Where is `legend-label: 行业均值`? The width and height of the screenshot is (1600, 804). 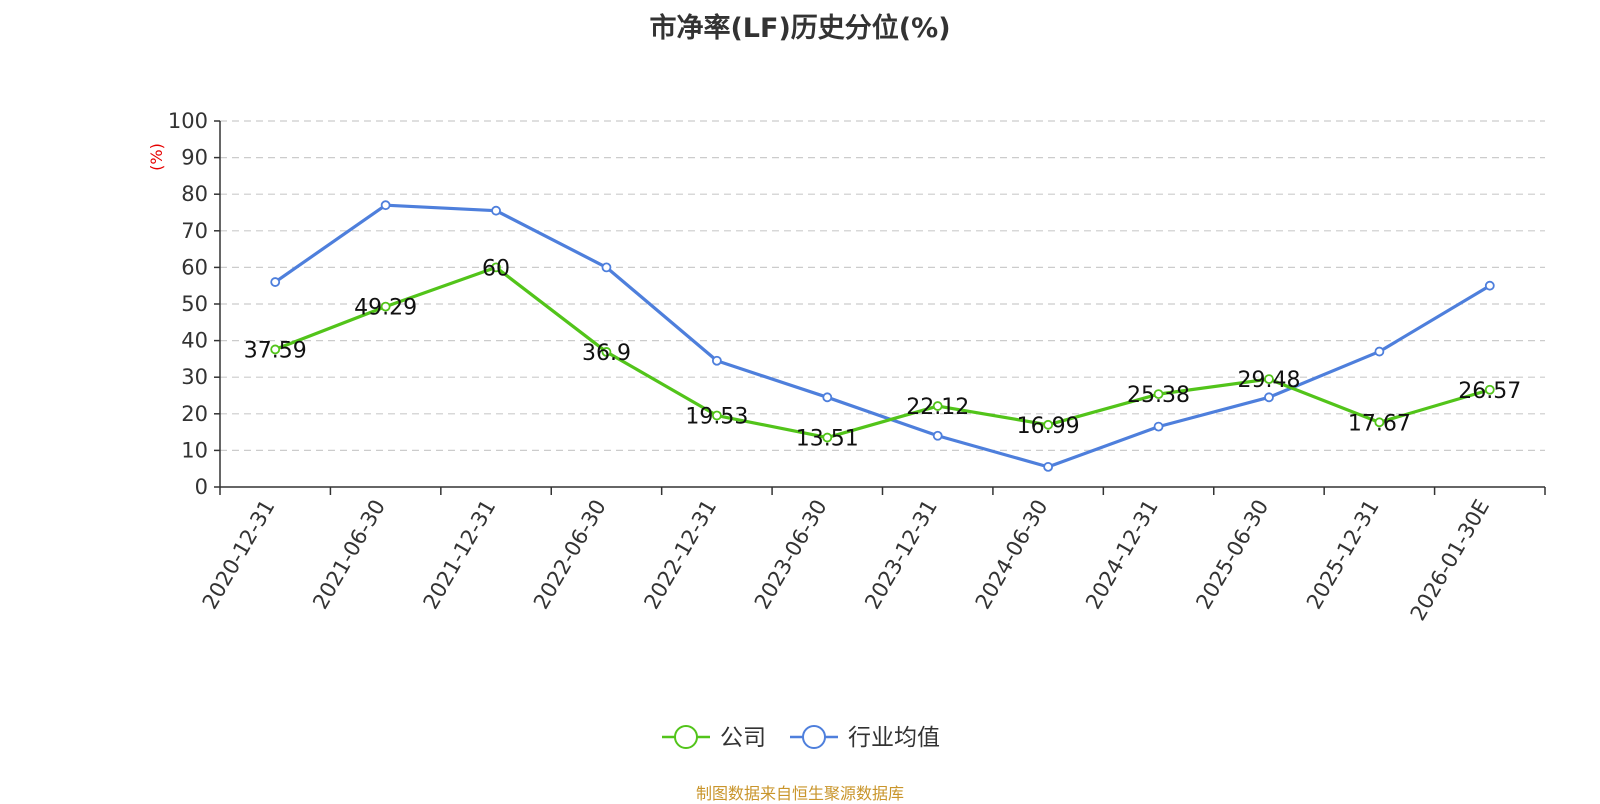
legend-label: 行业均值 is located at coordinates (894, 738).